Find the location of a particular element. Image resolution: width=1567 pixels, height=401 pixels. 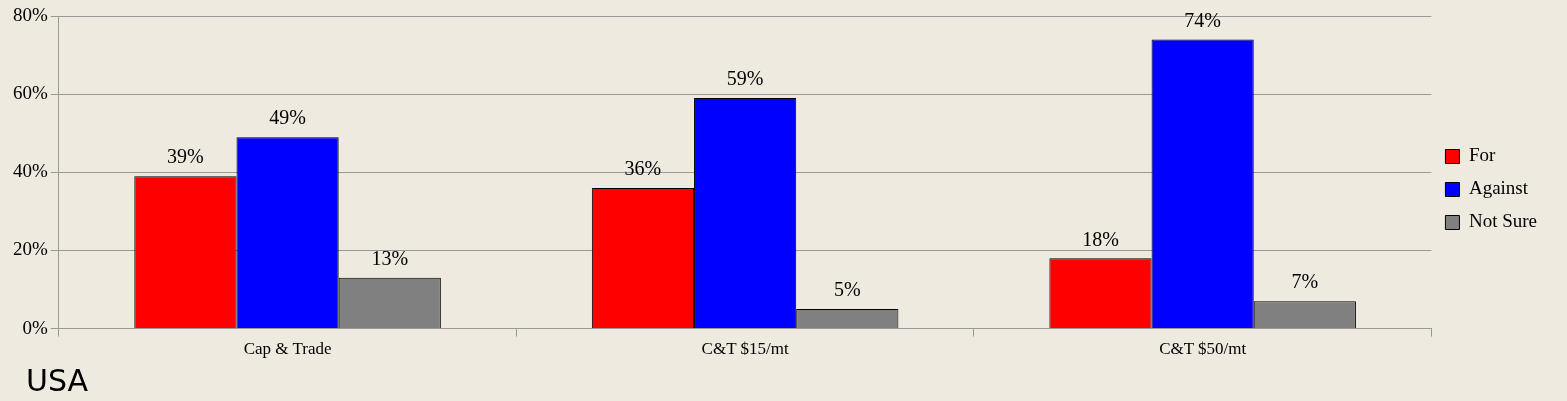

data-label: 59% is located at coordinates (745, 78).